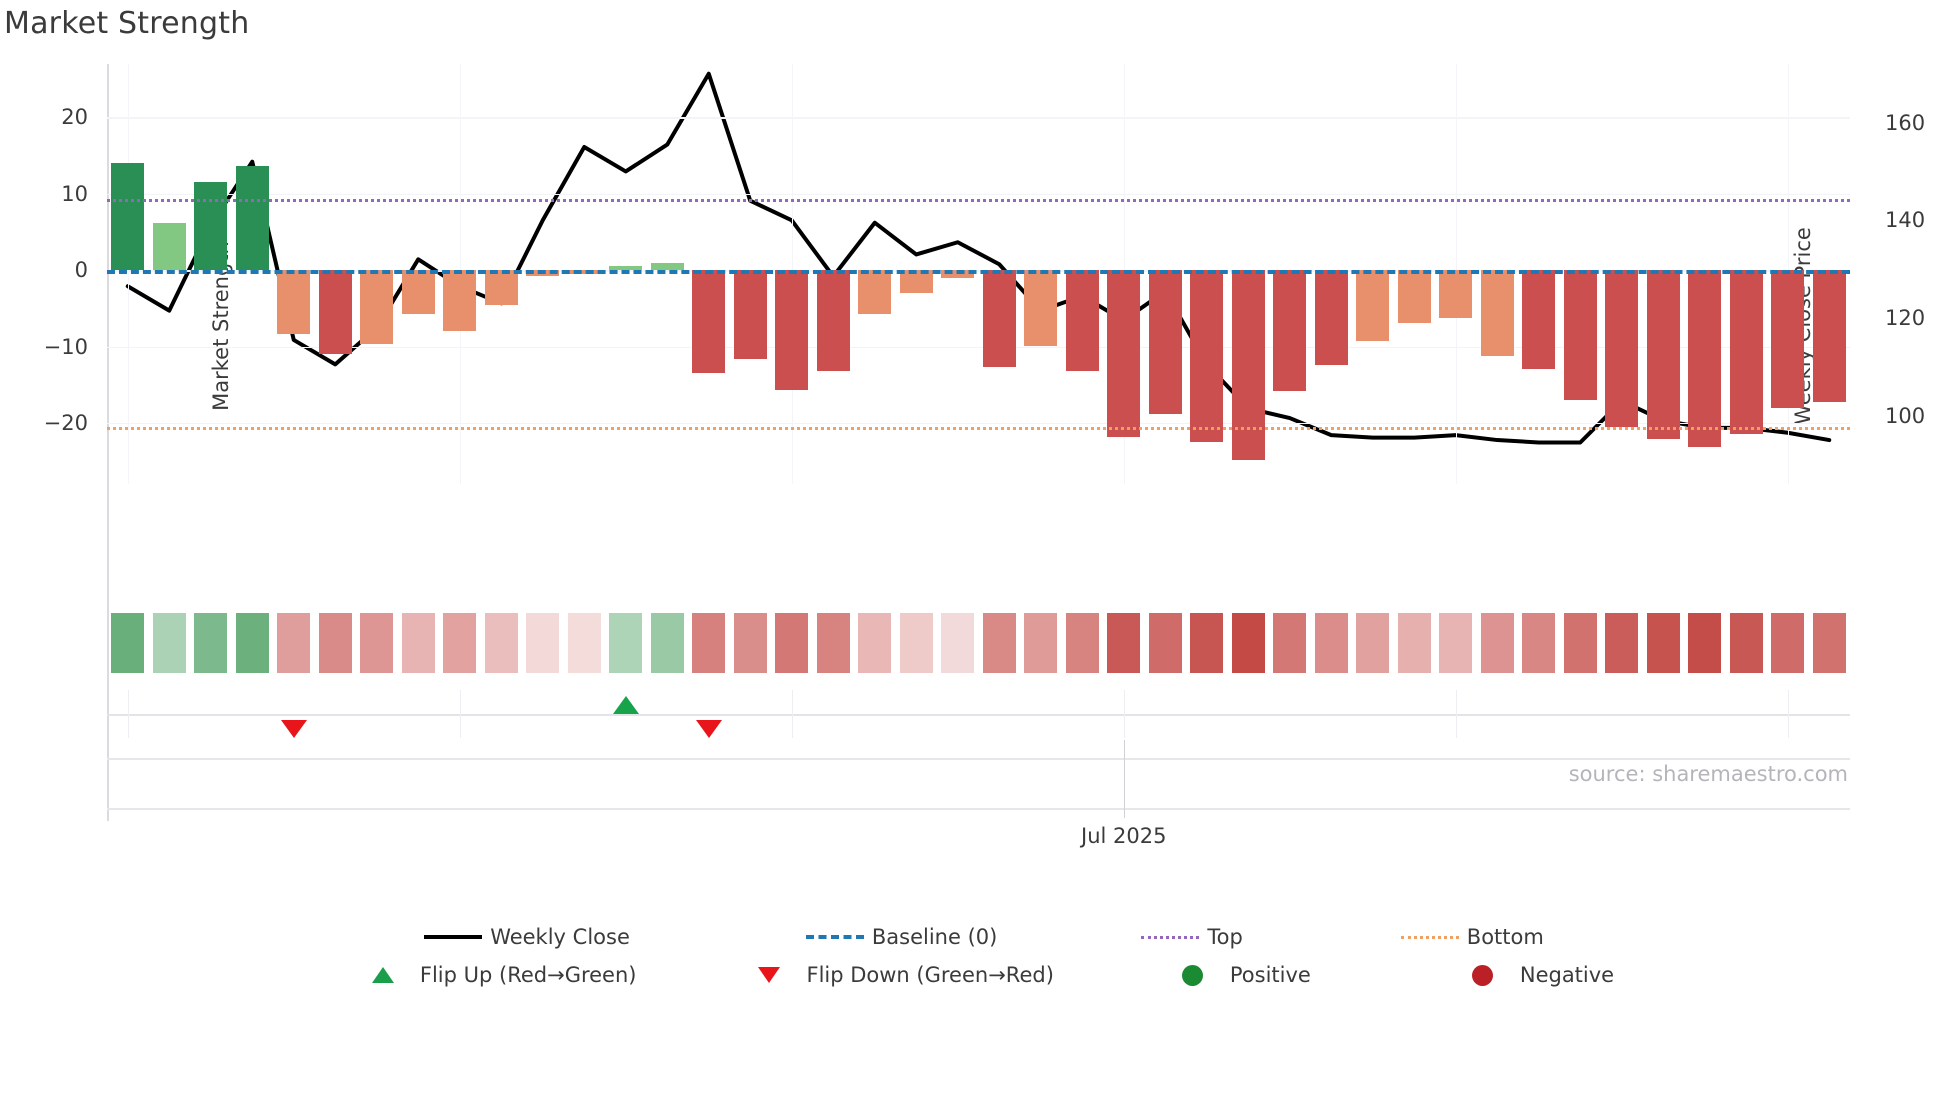  I want to click on left-axis-tick-label: 20, so click(74, 117).